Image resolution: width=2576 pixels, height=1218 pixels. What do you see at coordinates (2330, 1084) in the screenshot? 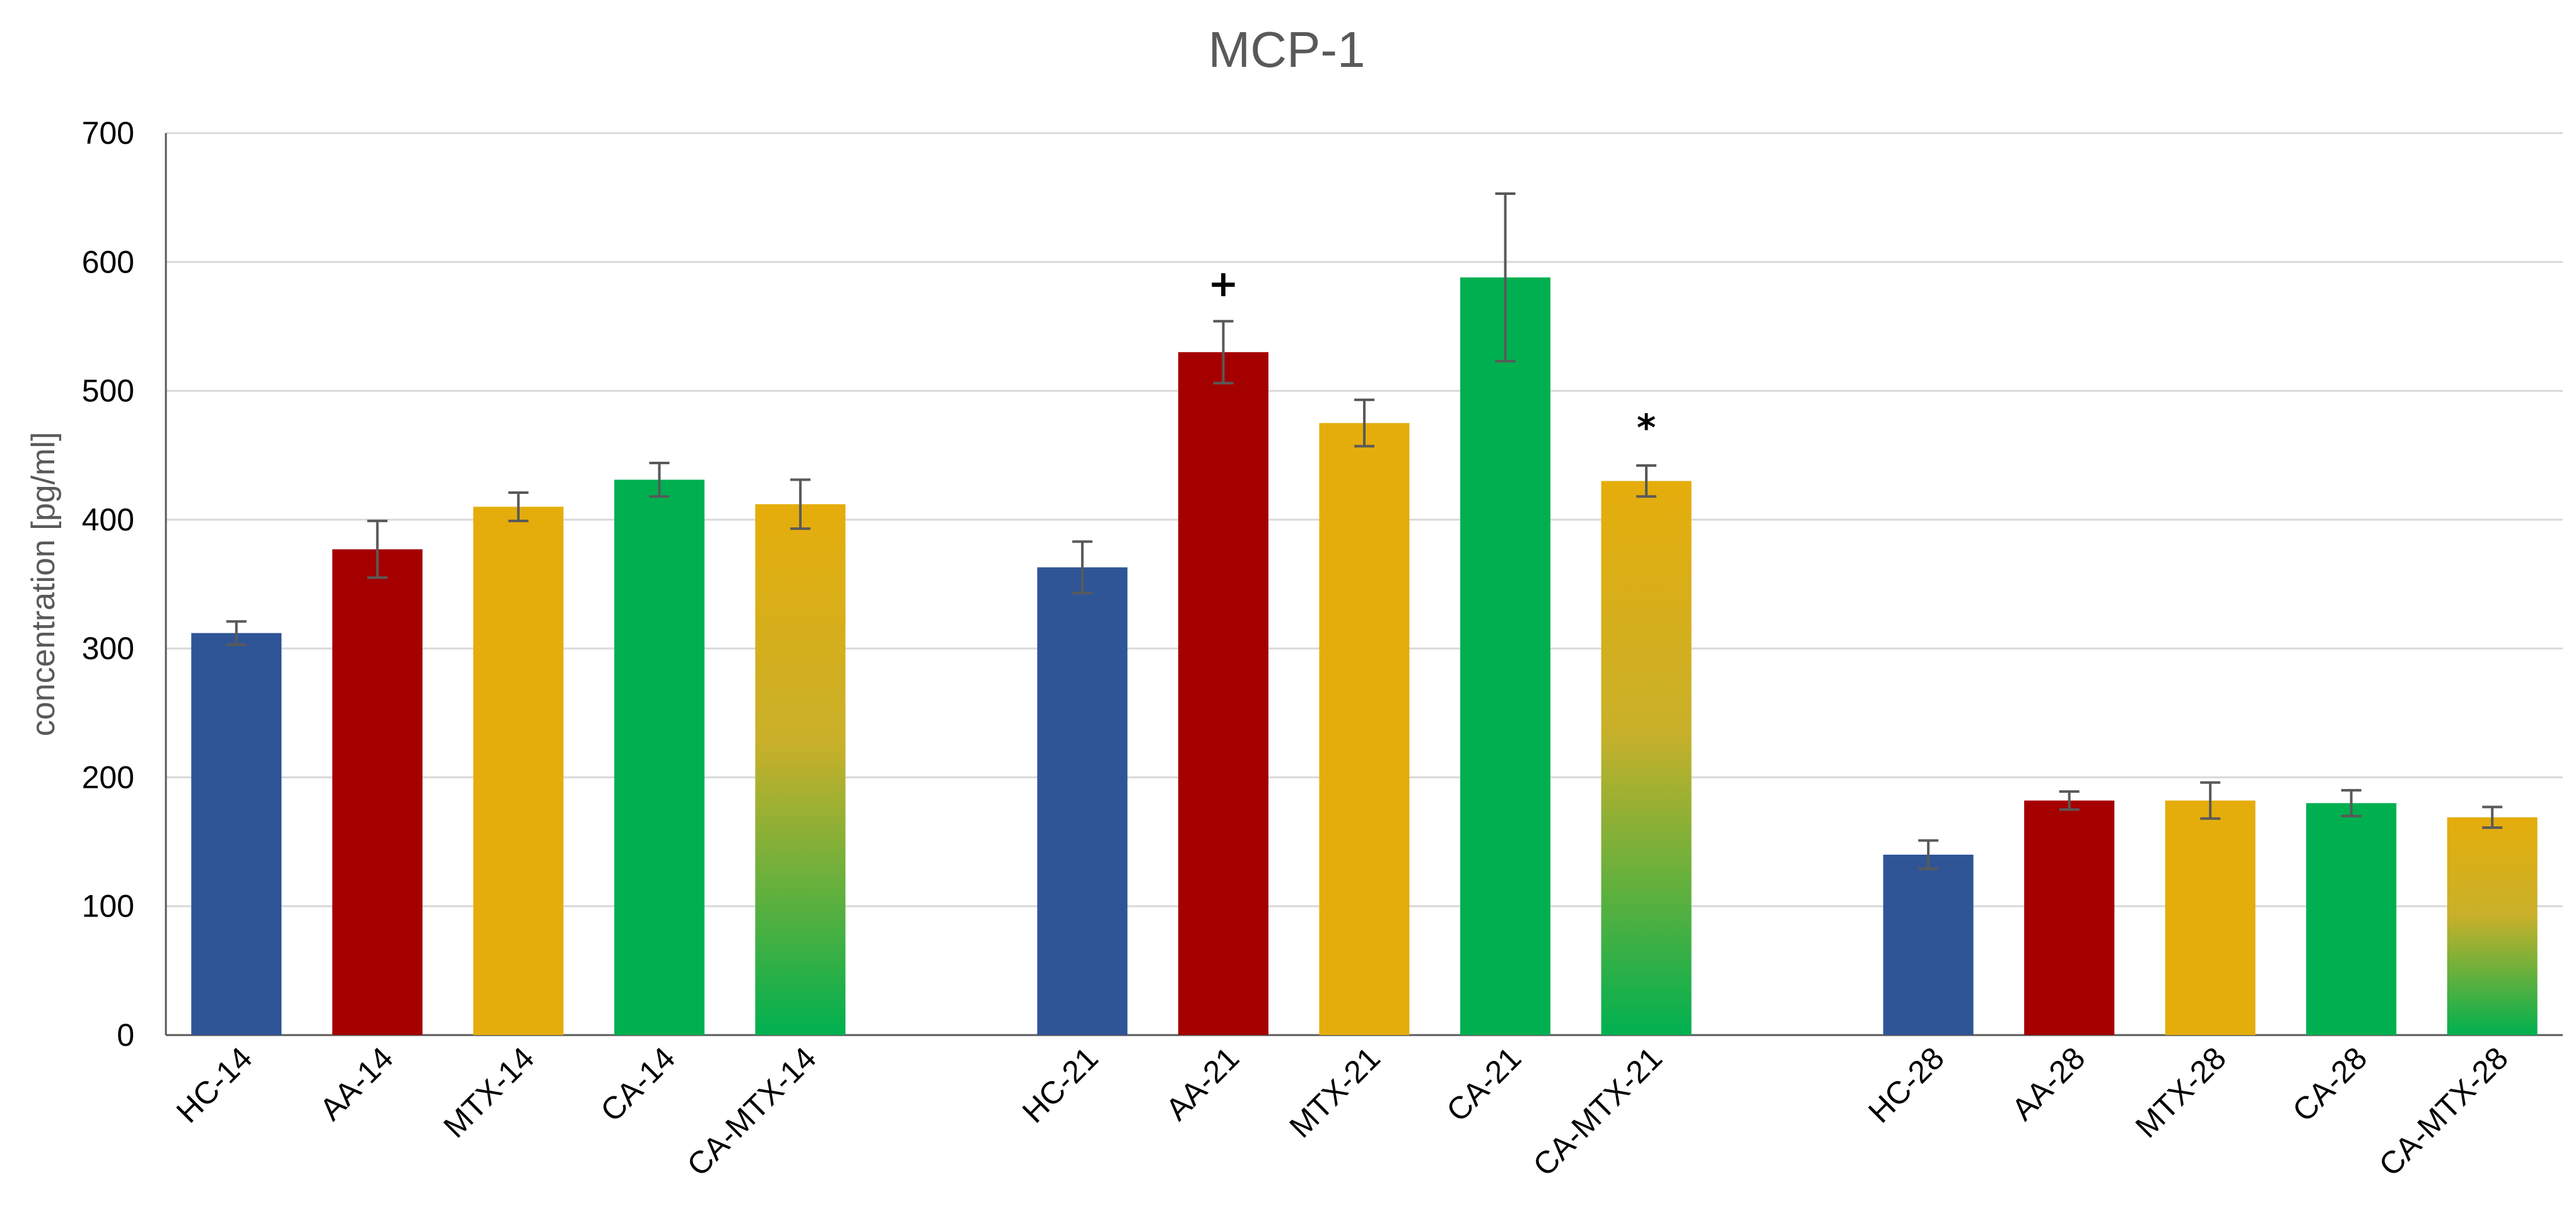
I see `x-tick-label-ca-28: CA-28` at bounding box center [2330, 1084].